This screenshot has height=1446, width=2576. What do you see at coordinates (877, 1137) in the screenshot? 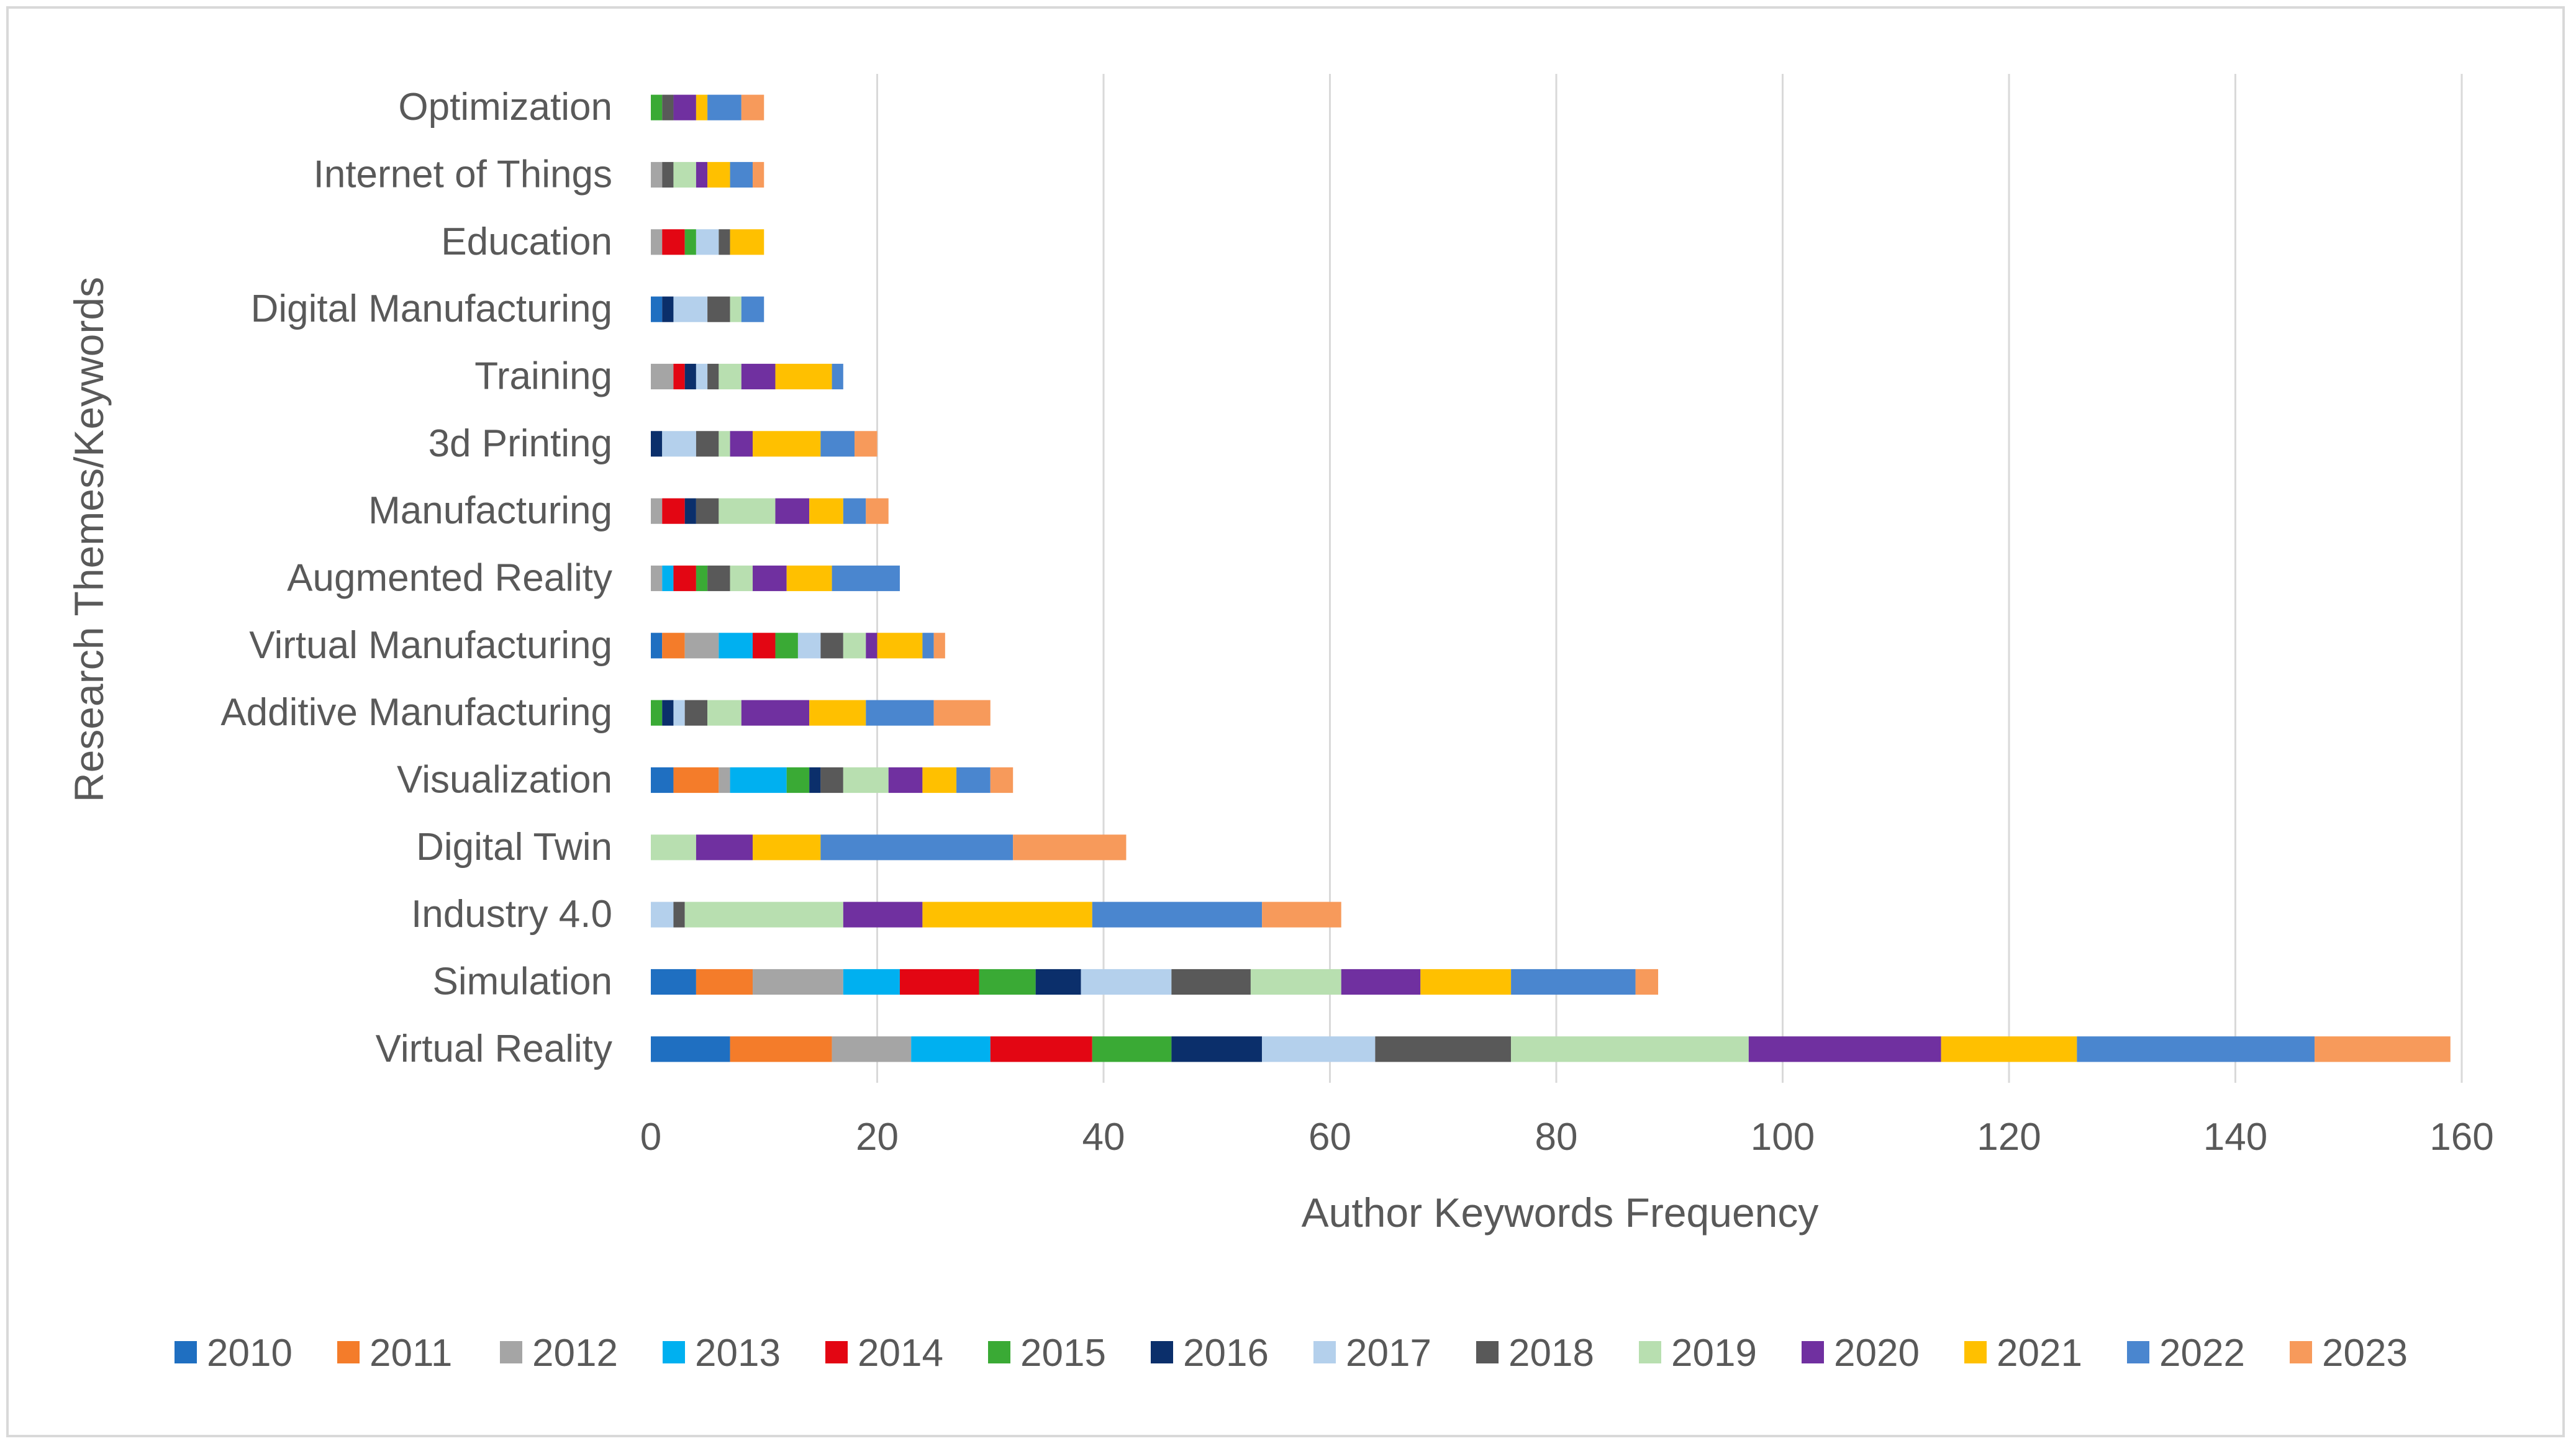
I see `x-tick-label: 20` at bounding box center [877, 1137].